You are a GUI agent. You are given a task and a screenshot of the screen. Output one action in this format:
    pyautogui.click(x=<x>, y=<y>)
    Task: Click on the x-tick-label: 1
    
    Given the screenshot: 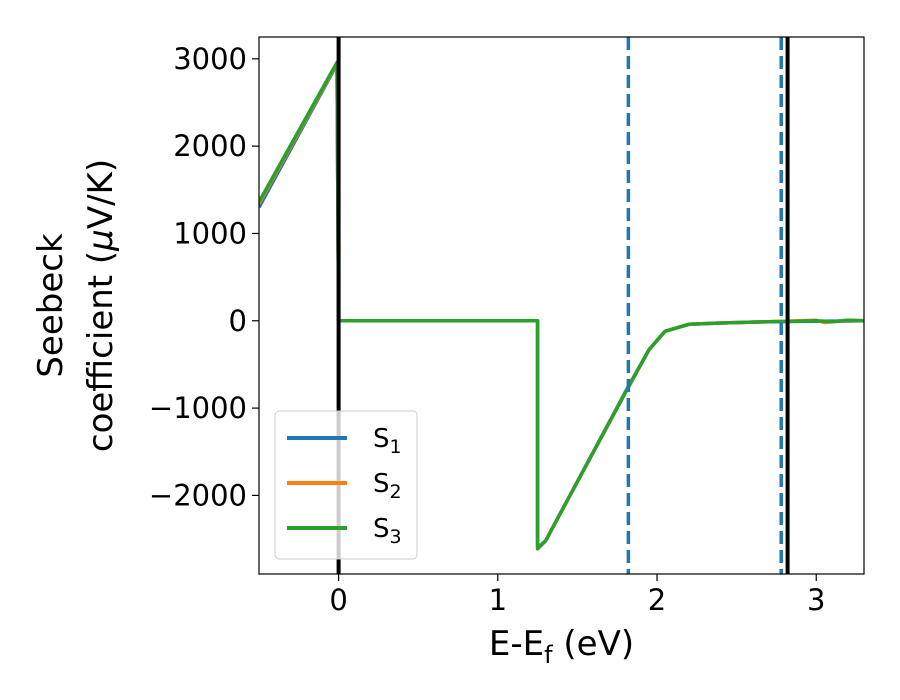 What is the action you would take?
    pyautogui.click(x=498, y=600)
    